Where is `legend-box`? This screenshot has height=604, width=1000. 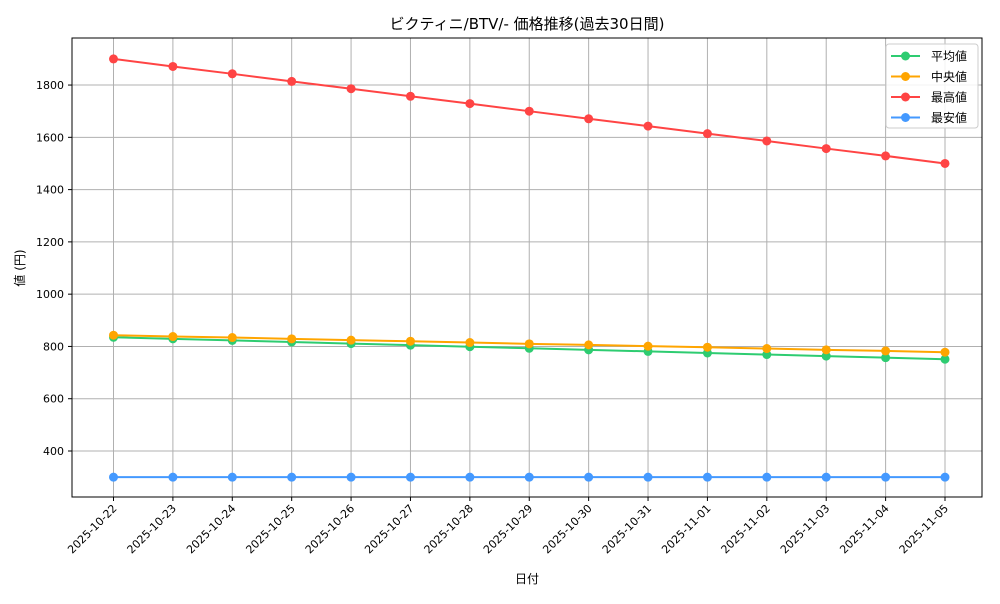 legend-box is located at coordinates (932, 86).